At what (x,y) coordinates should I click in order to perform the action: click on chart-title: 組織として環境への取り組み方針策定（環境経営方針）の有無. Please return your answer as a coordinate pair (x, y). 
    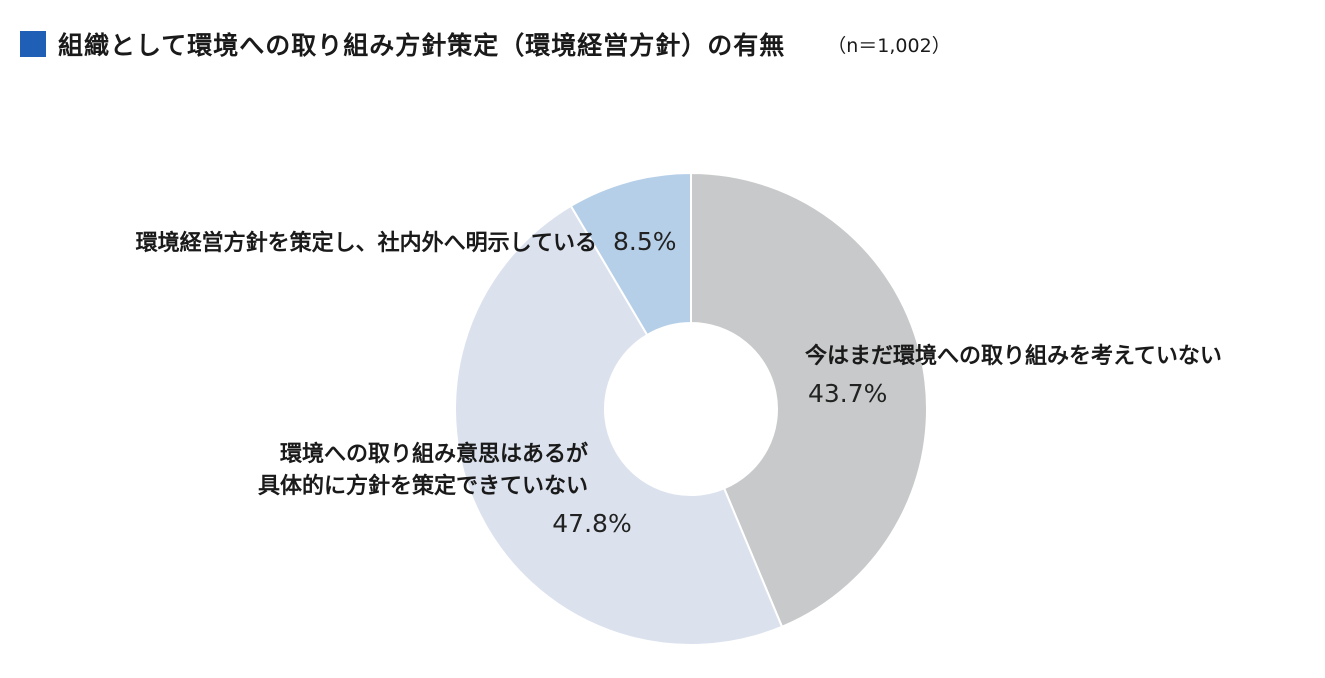
    Looking at the image, I should click on (422, 45).